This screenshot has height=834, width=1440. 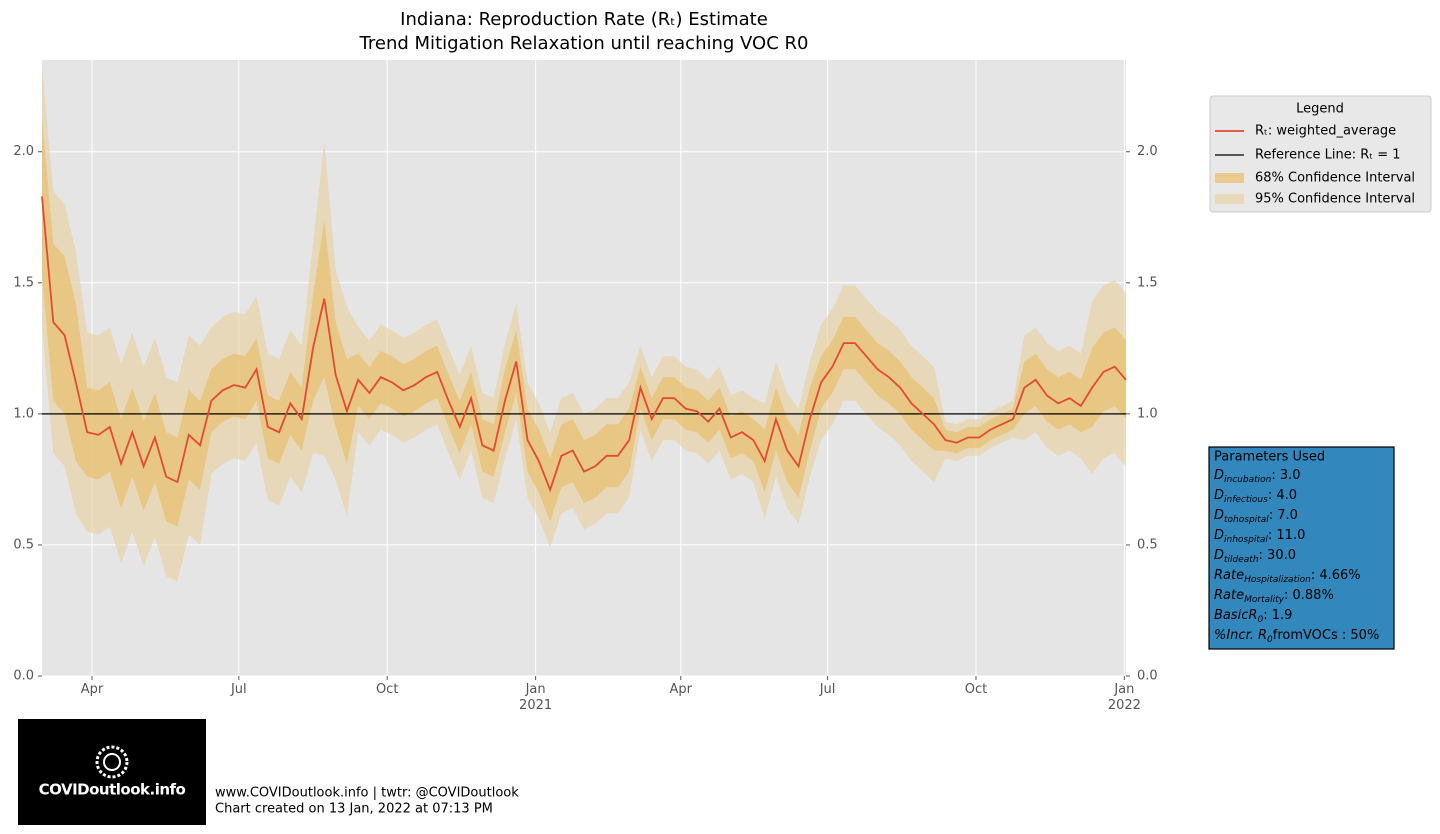 What do you see at coordinates (1320, 109) in the screenshot?
I see `legend-title: Legend` at bounding box center [1320, 109].